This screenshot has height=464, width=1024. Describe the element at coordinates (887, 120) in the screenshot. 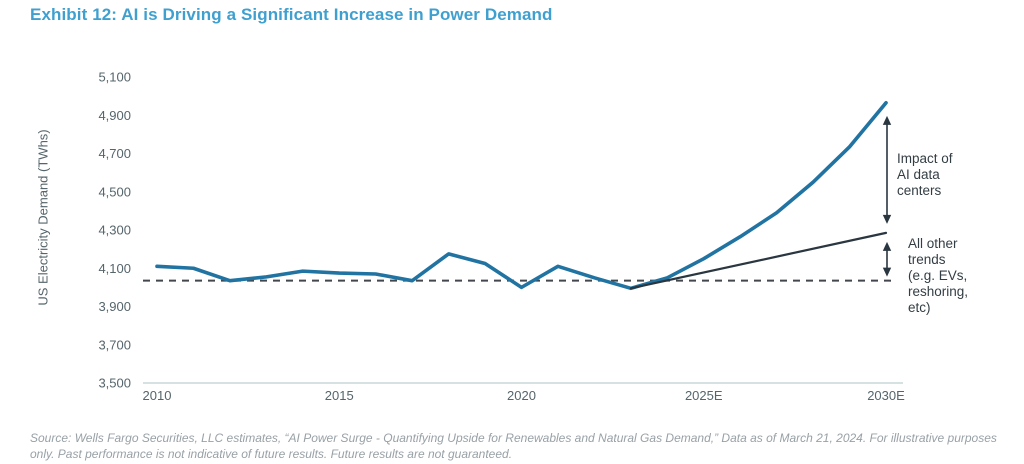

I see `impact-ai-arrow-head-top` at that location.